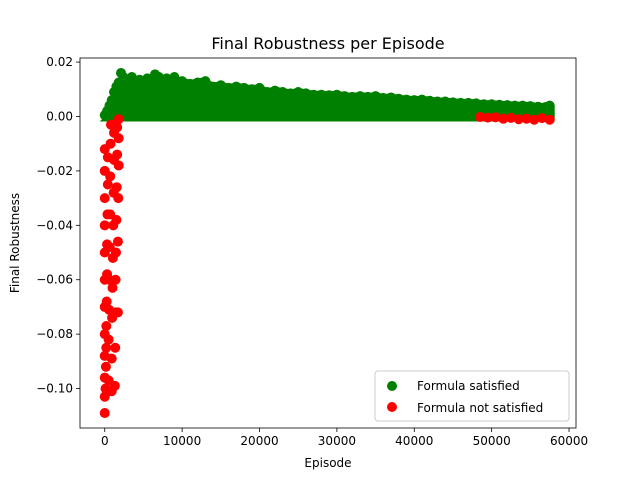  I want to click on y-tick-label: −0.02, so click(54, 171).